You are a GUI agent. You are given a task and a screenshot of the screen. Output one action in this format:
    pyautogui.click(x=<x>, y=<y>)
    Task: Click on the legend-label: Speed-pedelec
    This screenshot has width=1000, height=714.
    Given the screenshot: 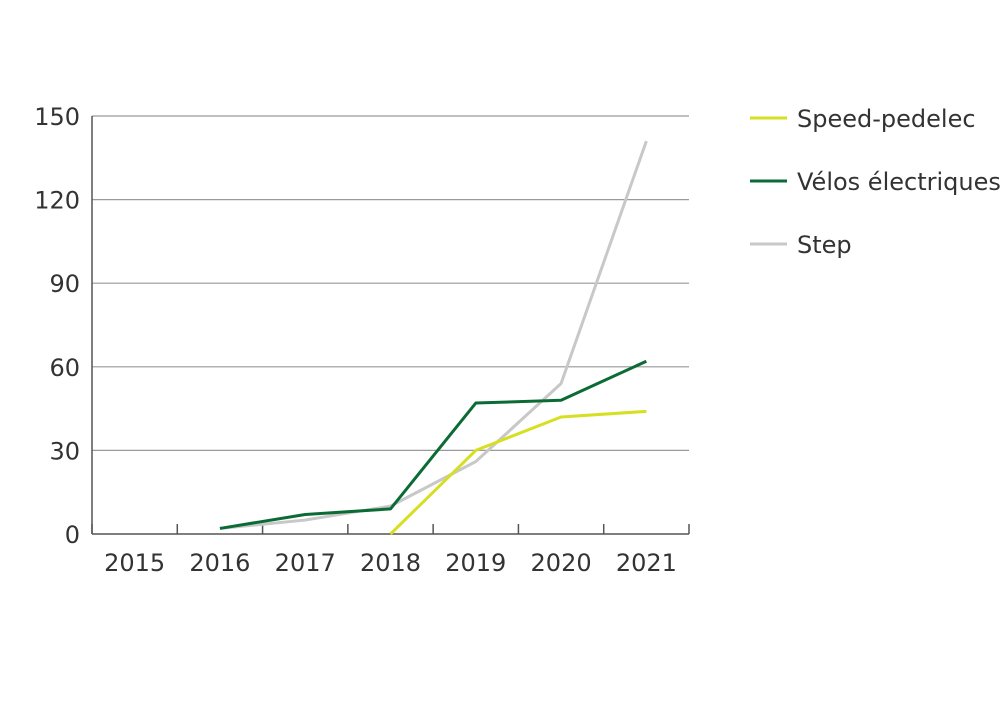 What is the action you would take?
    pyautogui.click(x=886, y=119)
    